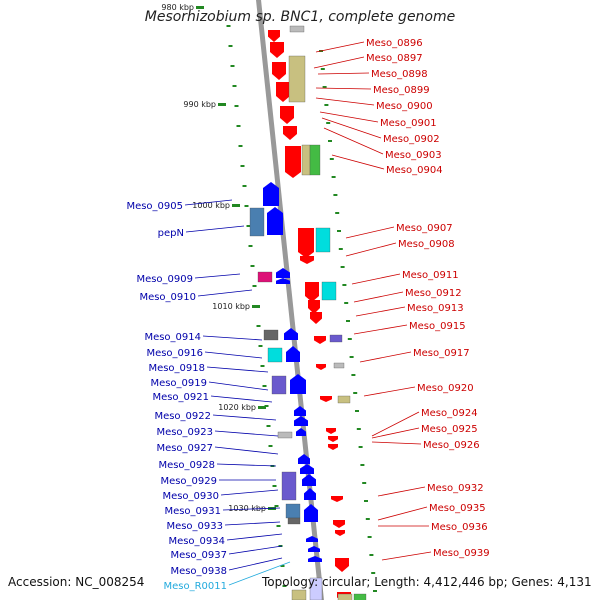 Image resolution: width=600 pixels, height=600 pixels. Describe the element at coordinates (430, 275) in the screenshot. I see `gene-label-right: Meso_0911` at that location.